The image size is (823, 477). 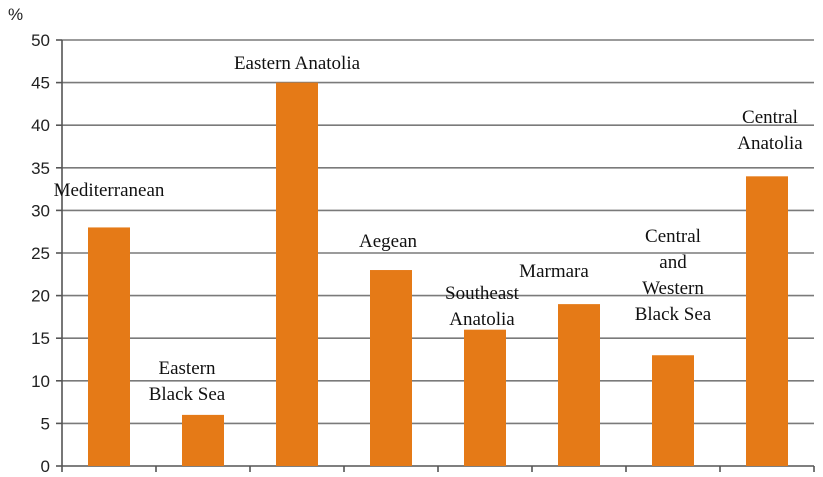 What do you see at coordinates (40, 40) in the screenshot?
I see `y-tick-label: 50` at bounding box center [40, 40].